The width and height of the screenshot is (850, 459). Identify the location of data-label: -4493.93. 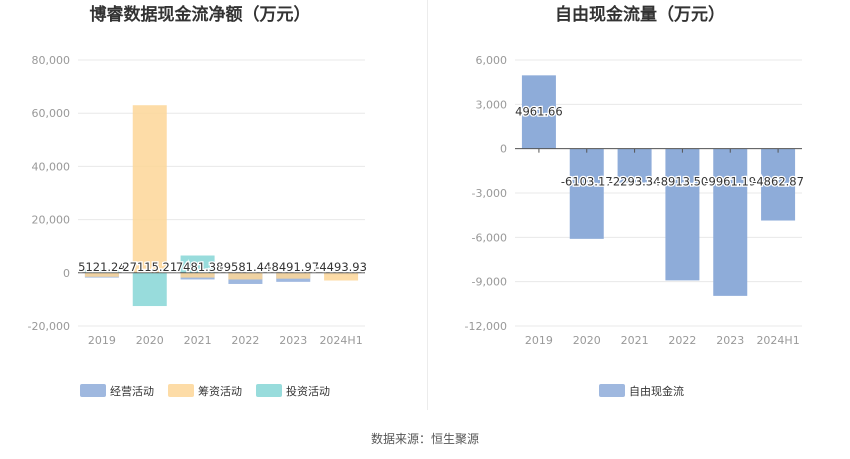
(341, 267).